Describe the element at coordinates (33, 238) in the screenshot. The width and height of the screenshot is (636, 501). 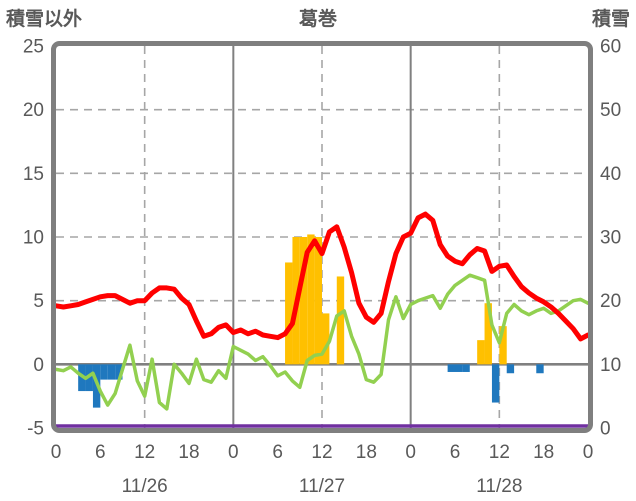
I see `left-axis-tick-label: 10` at that location.